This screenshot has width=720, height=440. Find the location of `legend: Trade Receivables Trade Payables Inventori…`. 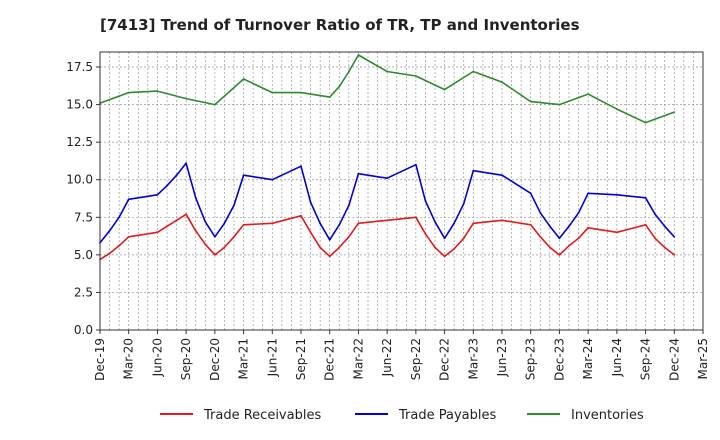

legend: Trade Receivables Trade Payables Inventori… is located at coordinates (402, 415).